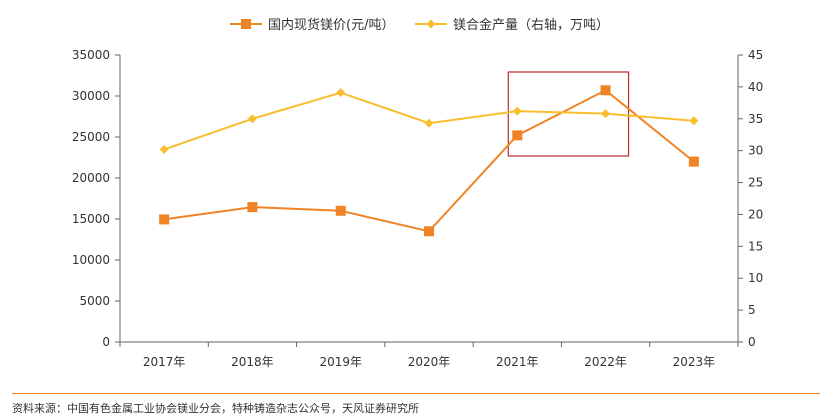 The height and width of the screenshot is (416, 828). I want to click on legend: 国内现货镁价(元/吨） 镁合金产量（右轴，万吨）, so click(419, 25).